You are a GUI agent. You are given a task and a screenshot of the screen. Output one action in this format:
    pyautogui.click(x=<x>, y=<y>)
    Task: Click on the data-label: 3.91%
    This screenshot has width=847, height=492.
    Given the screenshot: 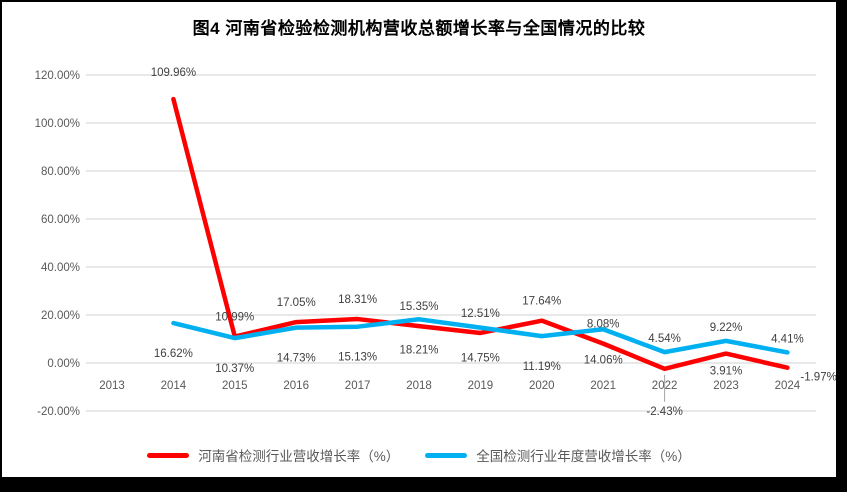 What is the action you would take?
    pyautogui.click(x=726, y=372)
    